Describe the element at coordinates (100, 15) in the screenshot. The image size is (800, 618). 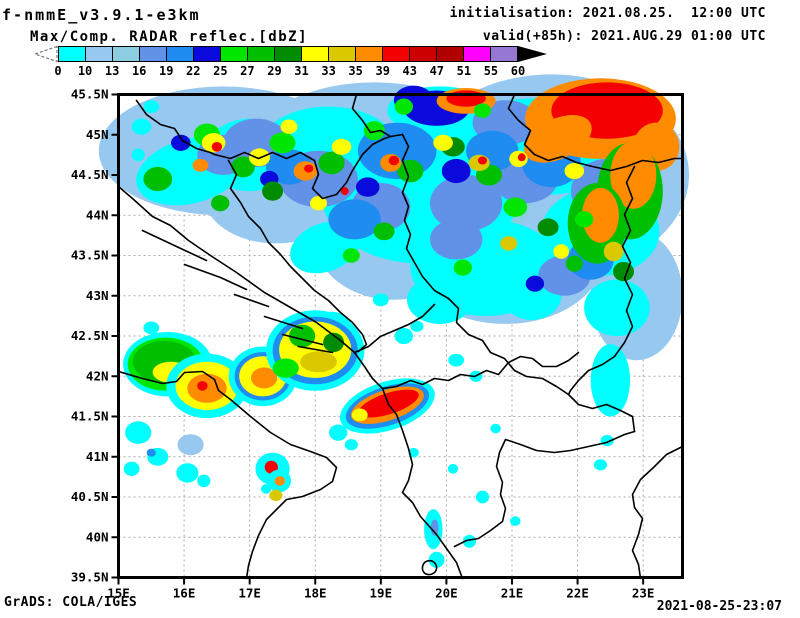
I see `model-run-label: rf-nmmE_v3.9.1-e3km` at that location.